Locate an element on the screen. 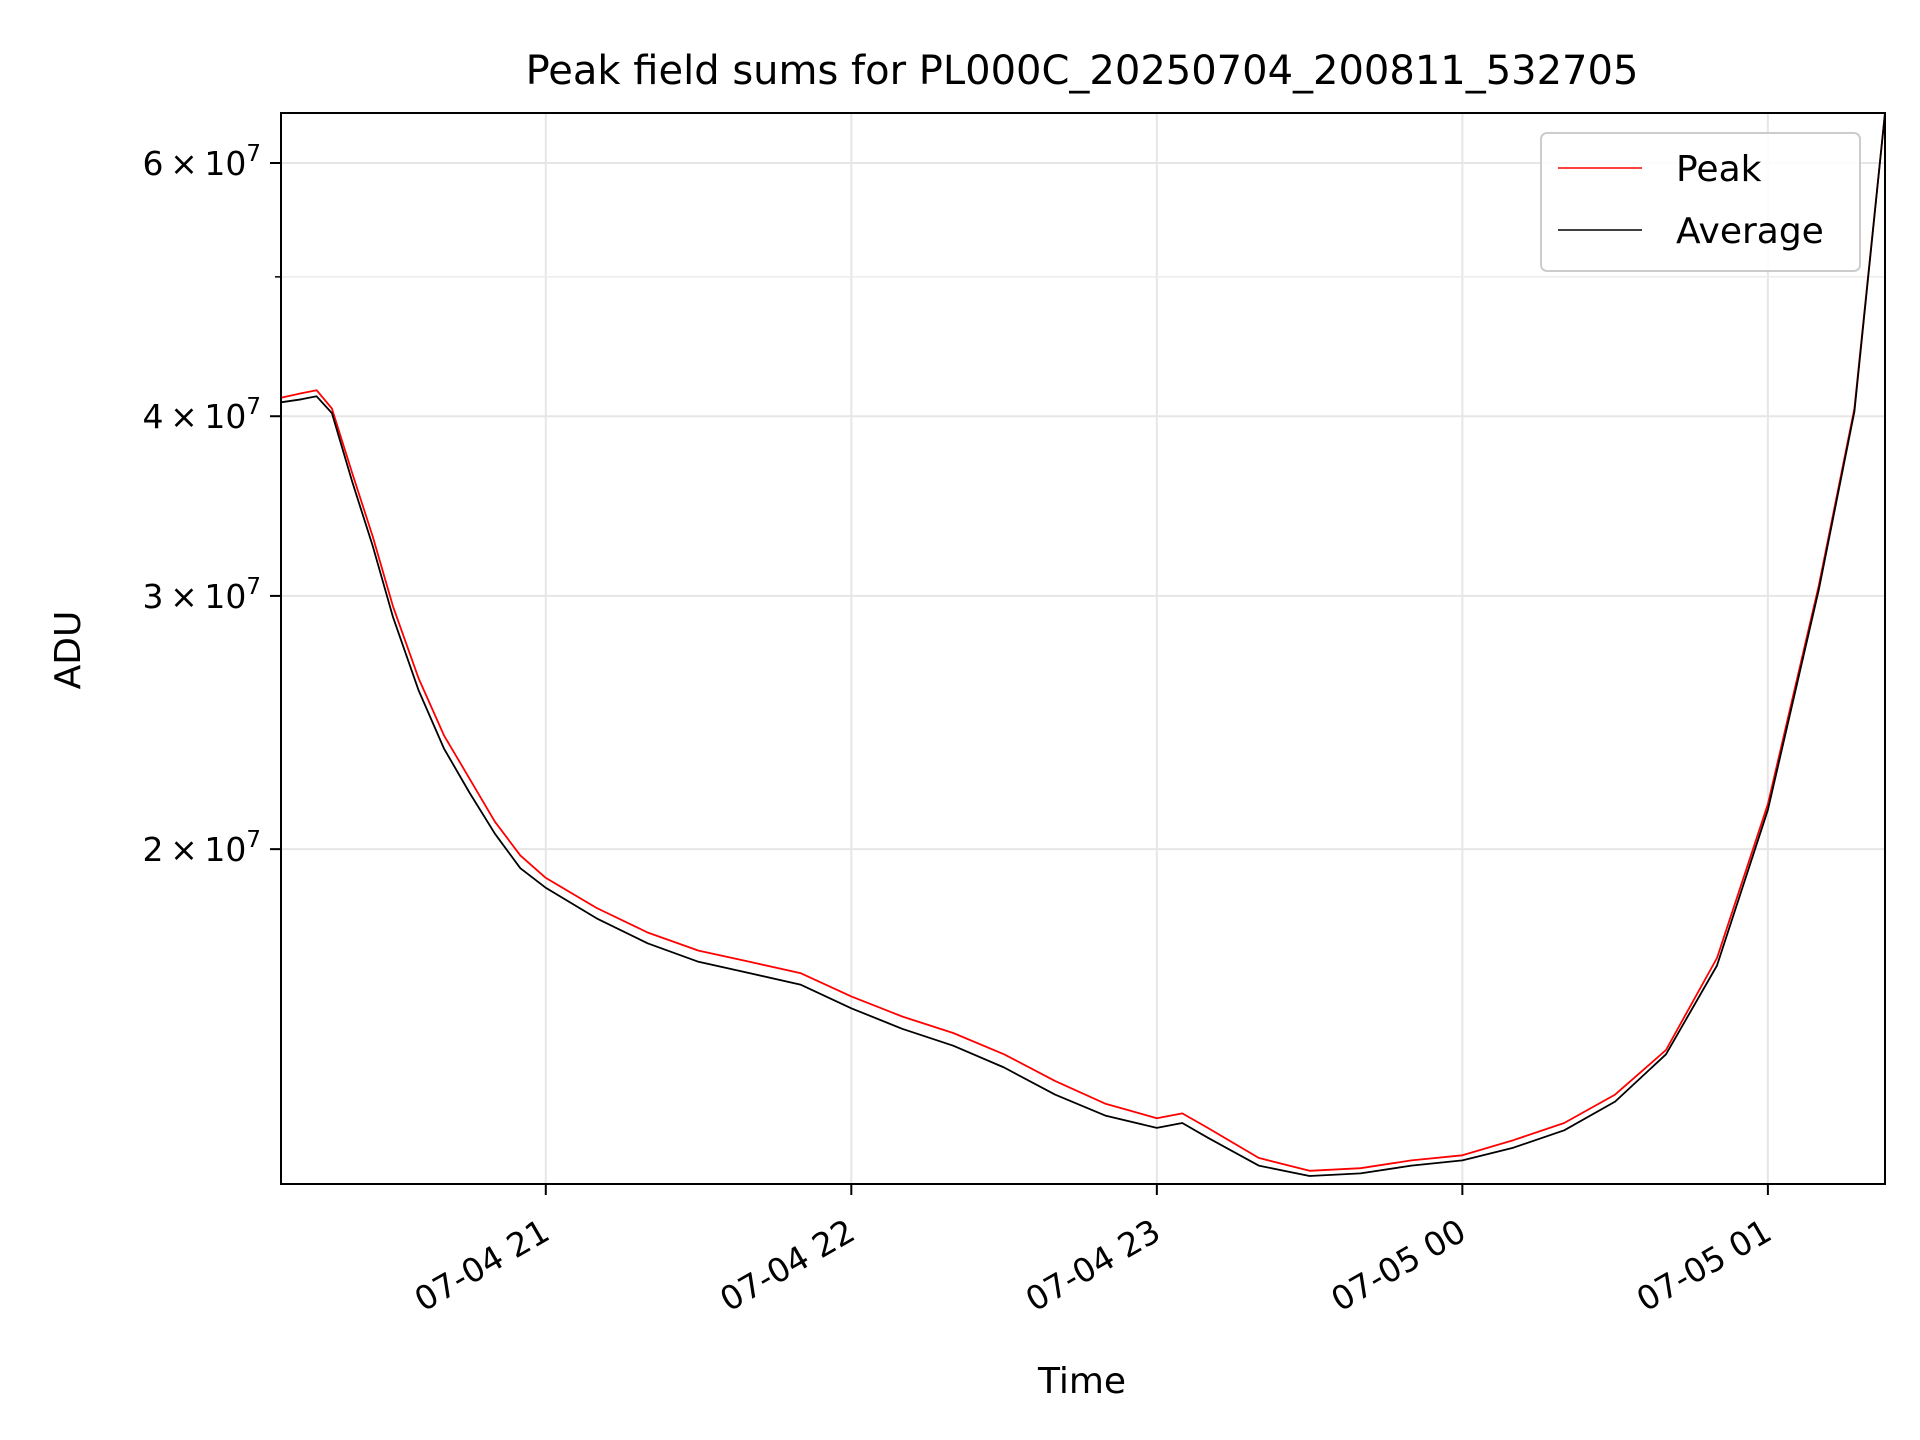  legend-label-average: Average is located at coordinates (1750, 231).